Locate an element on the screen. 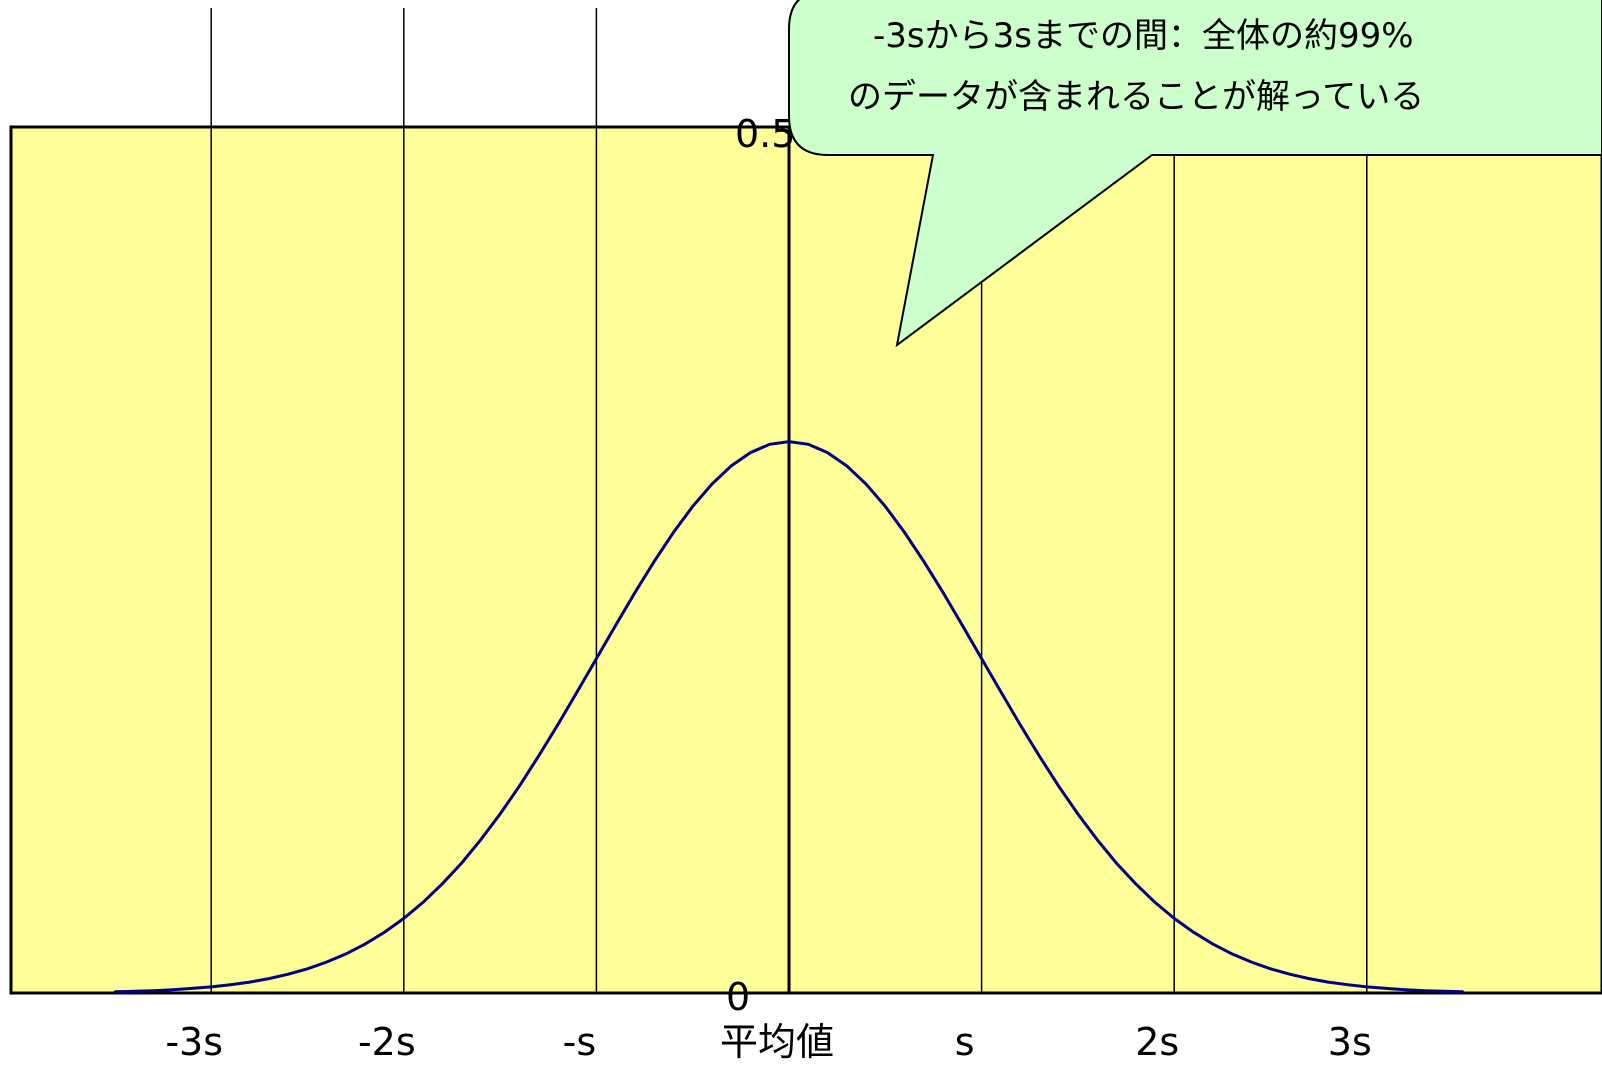 The width and height of the screenshot is (1602, 1085). x-tick-label: s is located at coordinates (965, 1042).